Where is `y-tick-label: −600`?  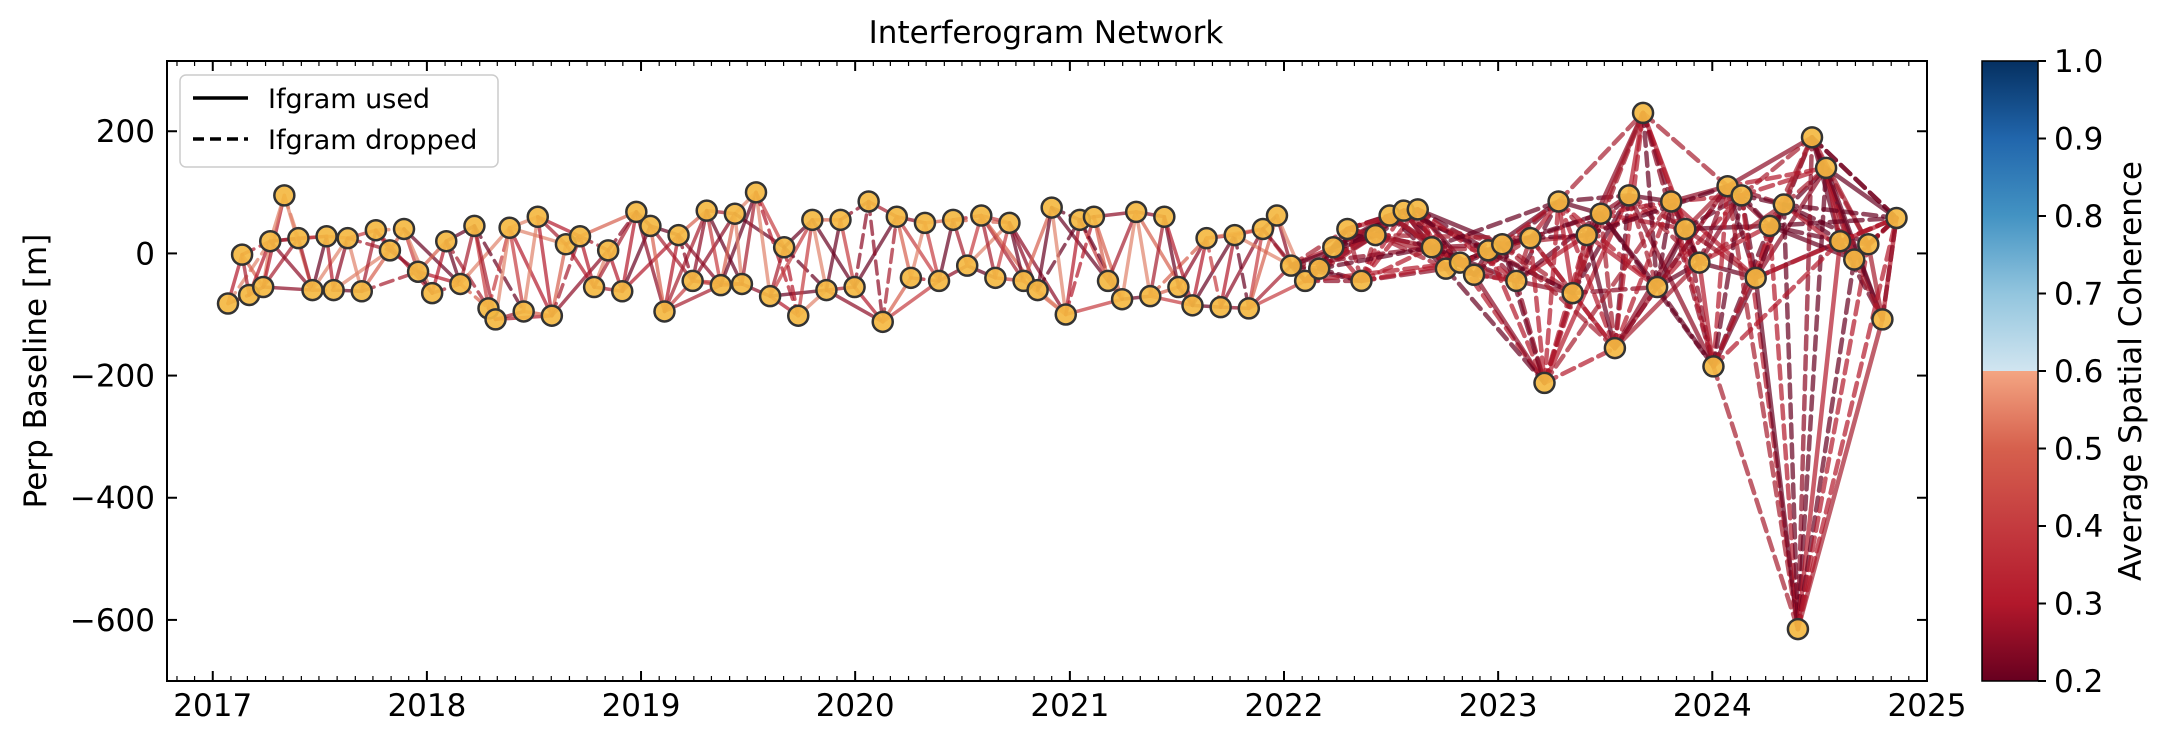 y-tick-label: −600 is located at coordinates (112, 621).